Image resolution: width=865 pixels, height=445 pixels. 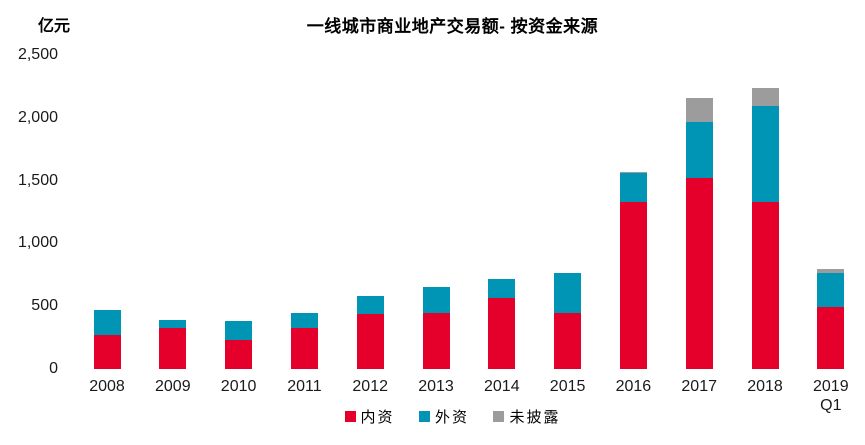 What do you see at coordinates (699, 386) in the screenshot?
I see `x-axis-tick-label: 2017` at bounding box center [699, 386].